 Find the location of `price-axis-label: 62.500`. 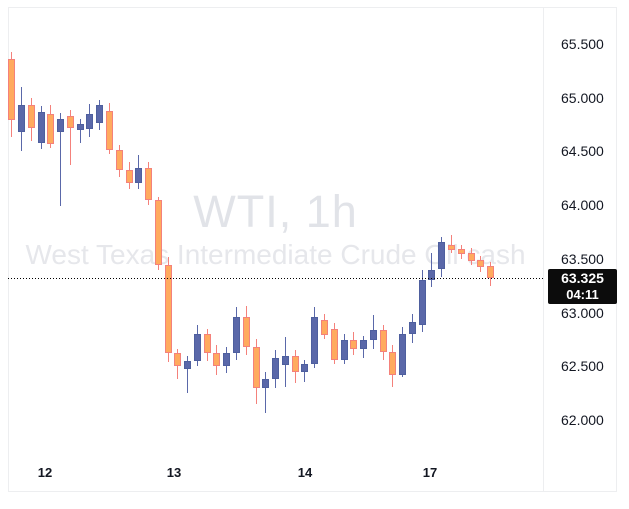

price-axis-label: 62.500 is located at coordinates (582, 366).